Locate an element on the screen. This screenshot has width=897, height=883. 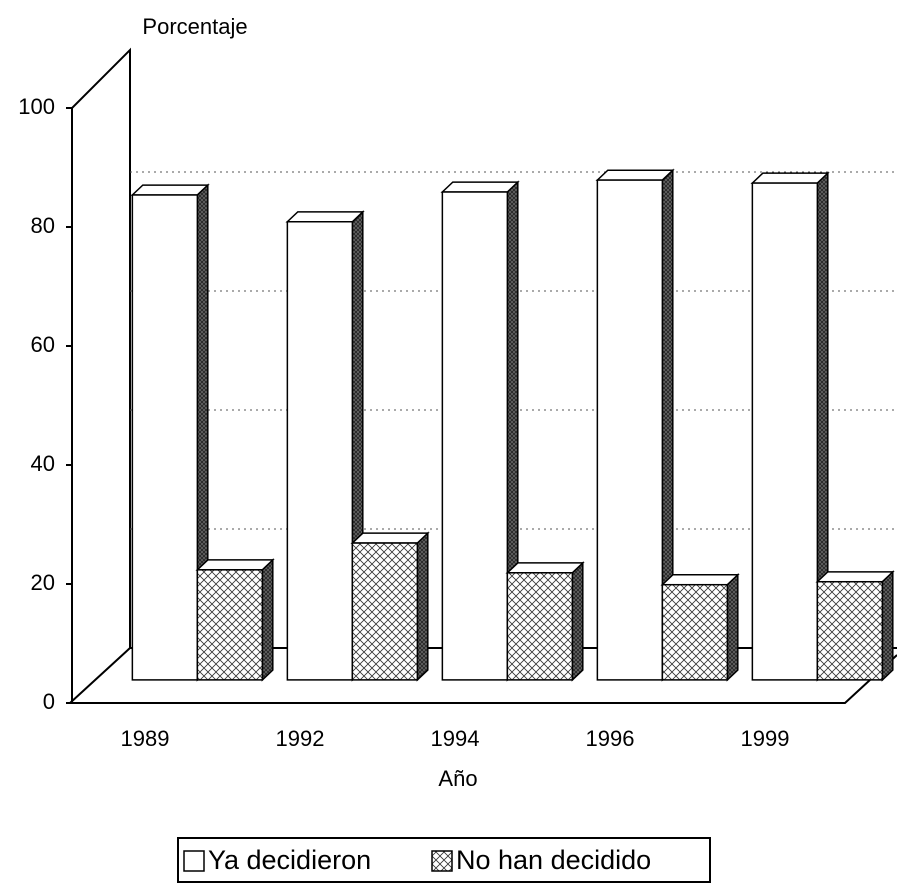
legend-label: No han decidido is located at coordinates (553, 860).